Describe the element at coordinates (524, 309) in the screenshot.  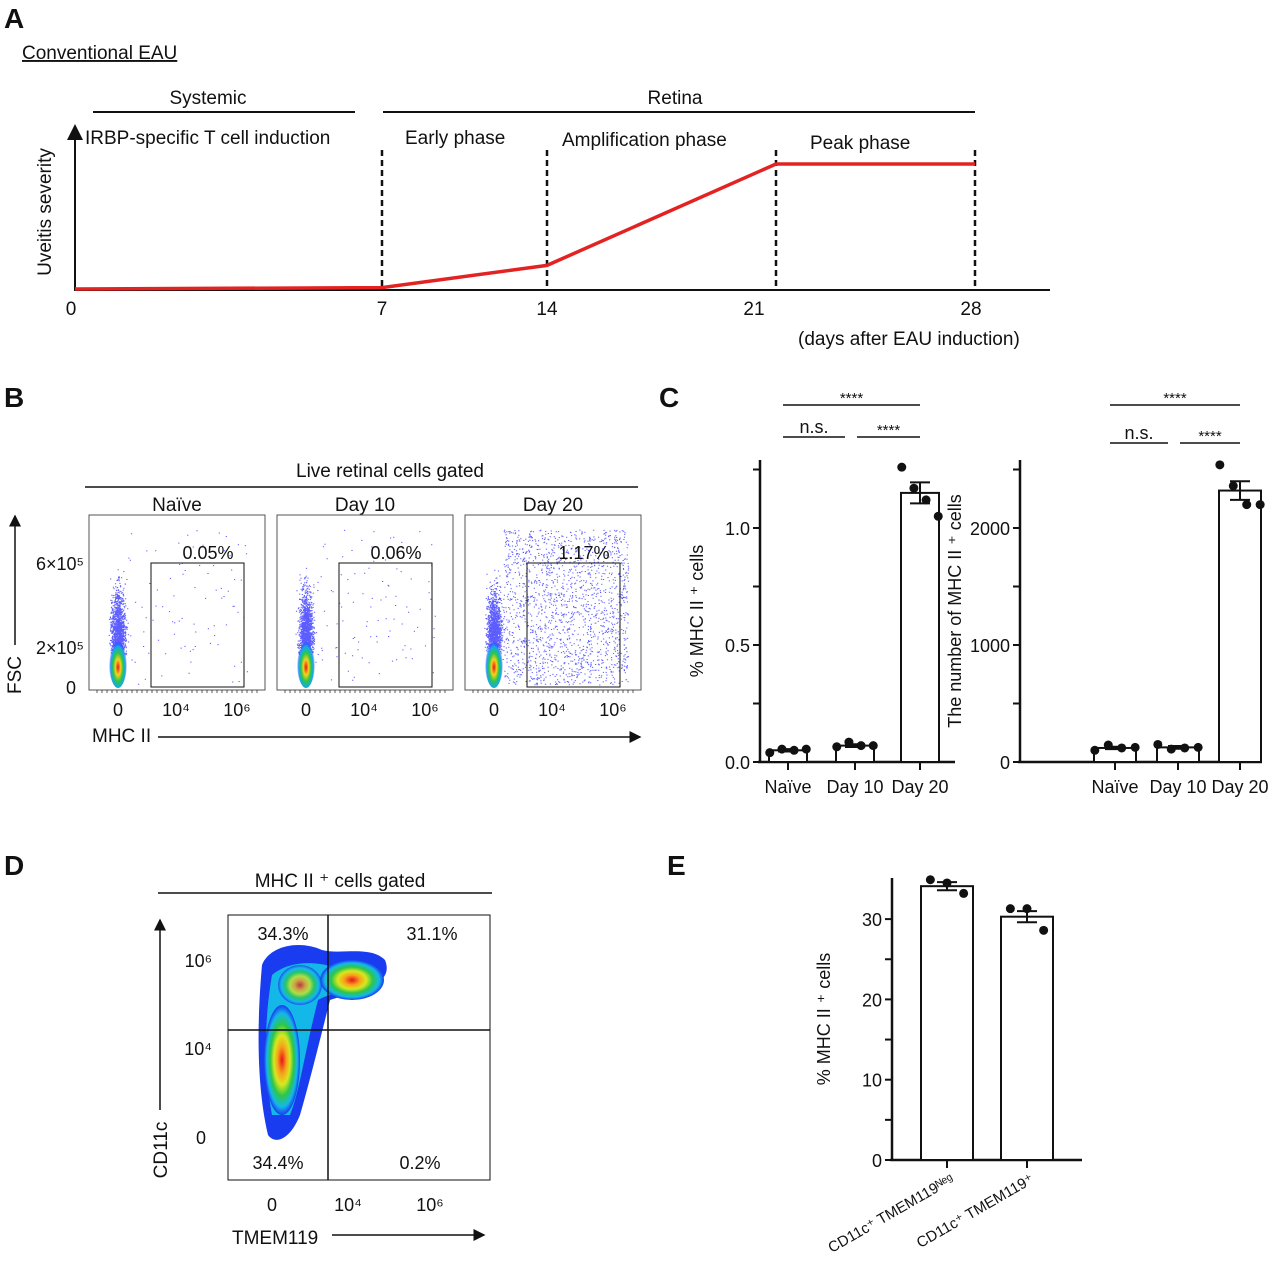
I see `x-tick-labels: 0 7 14 21 28` at that location.